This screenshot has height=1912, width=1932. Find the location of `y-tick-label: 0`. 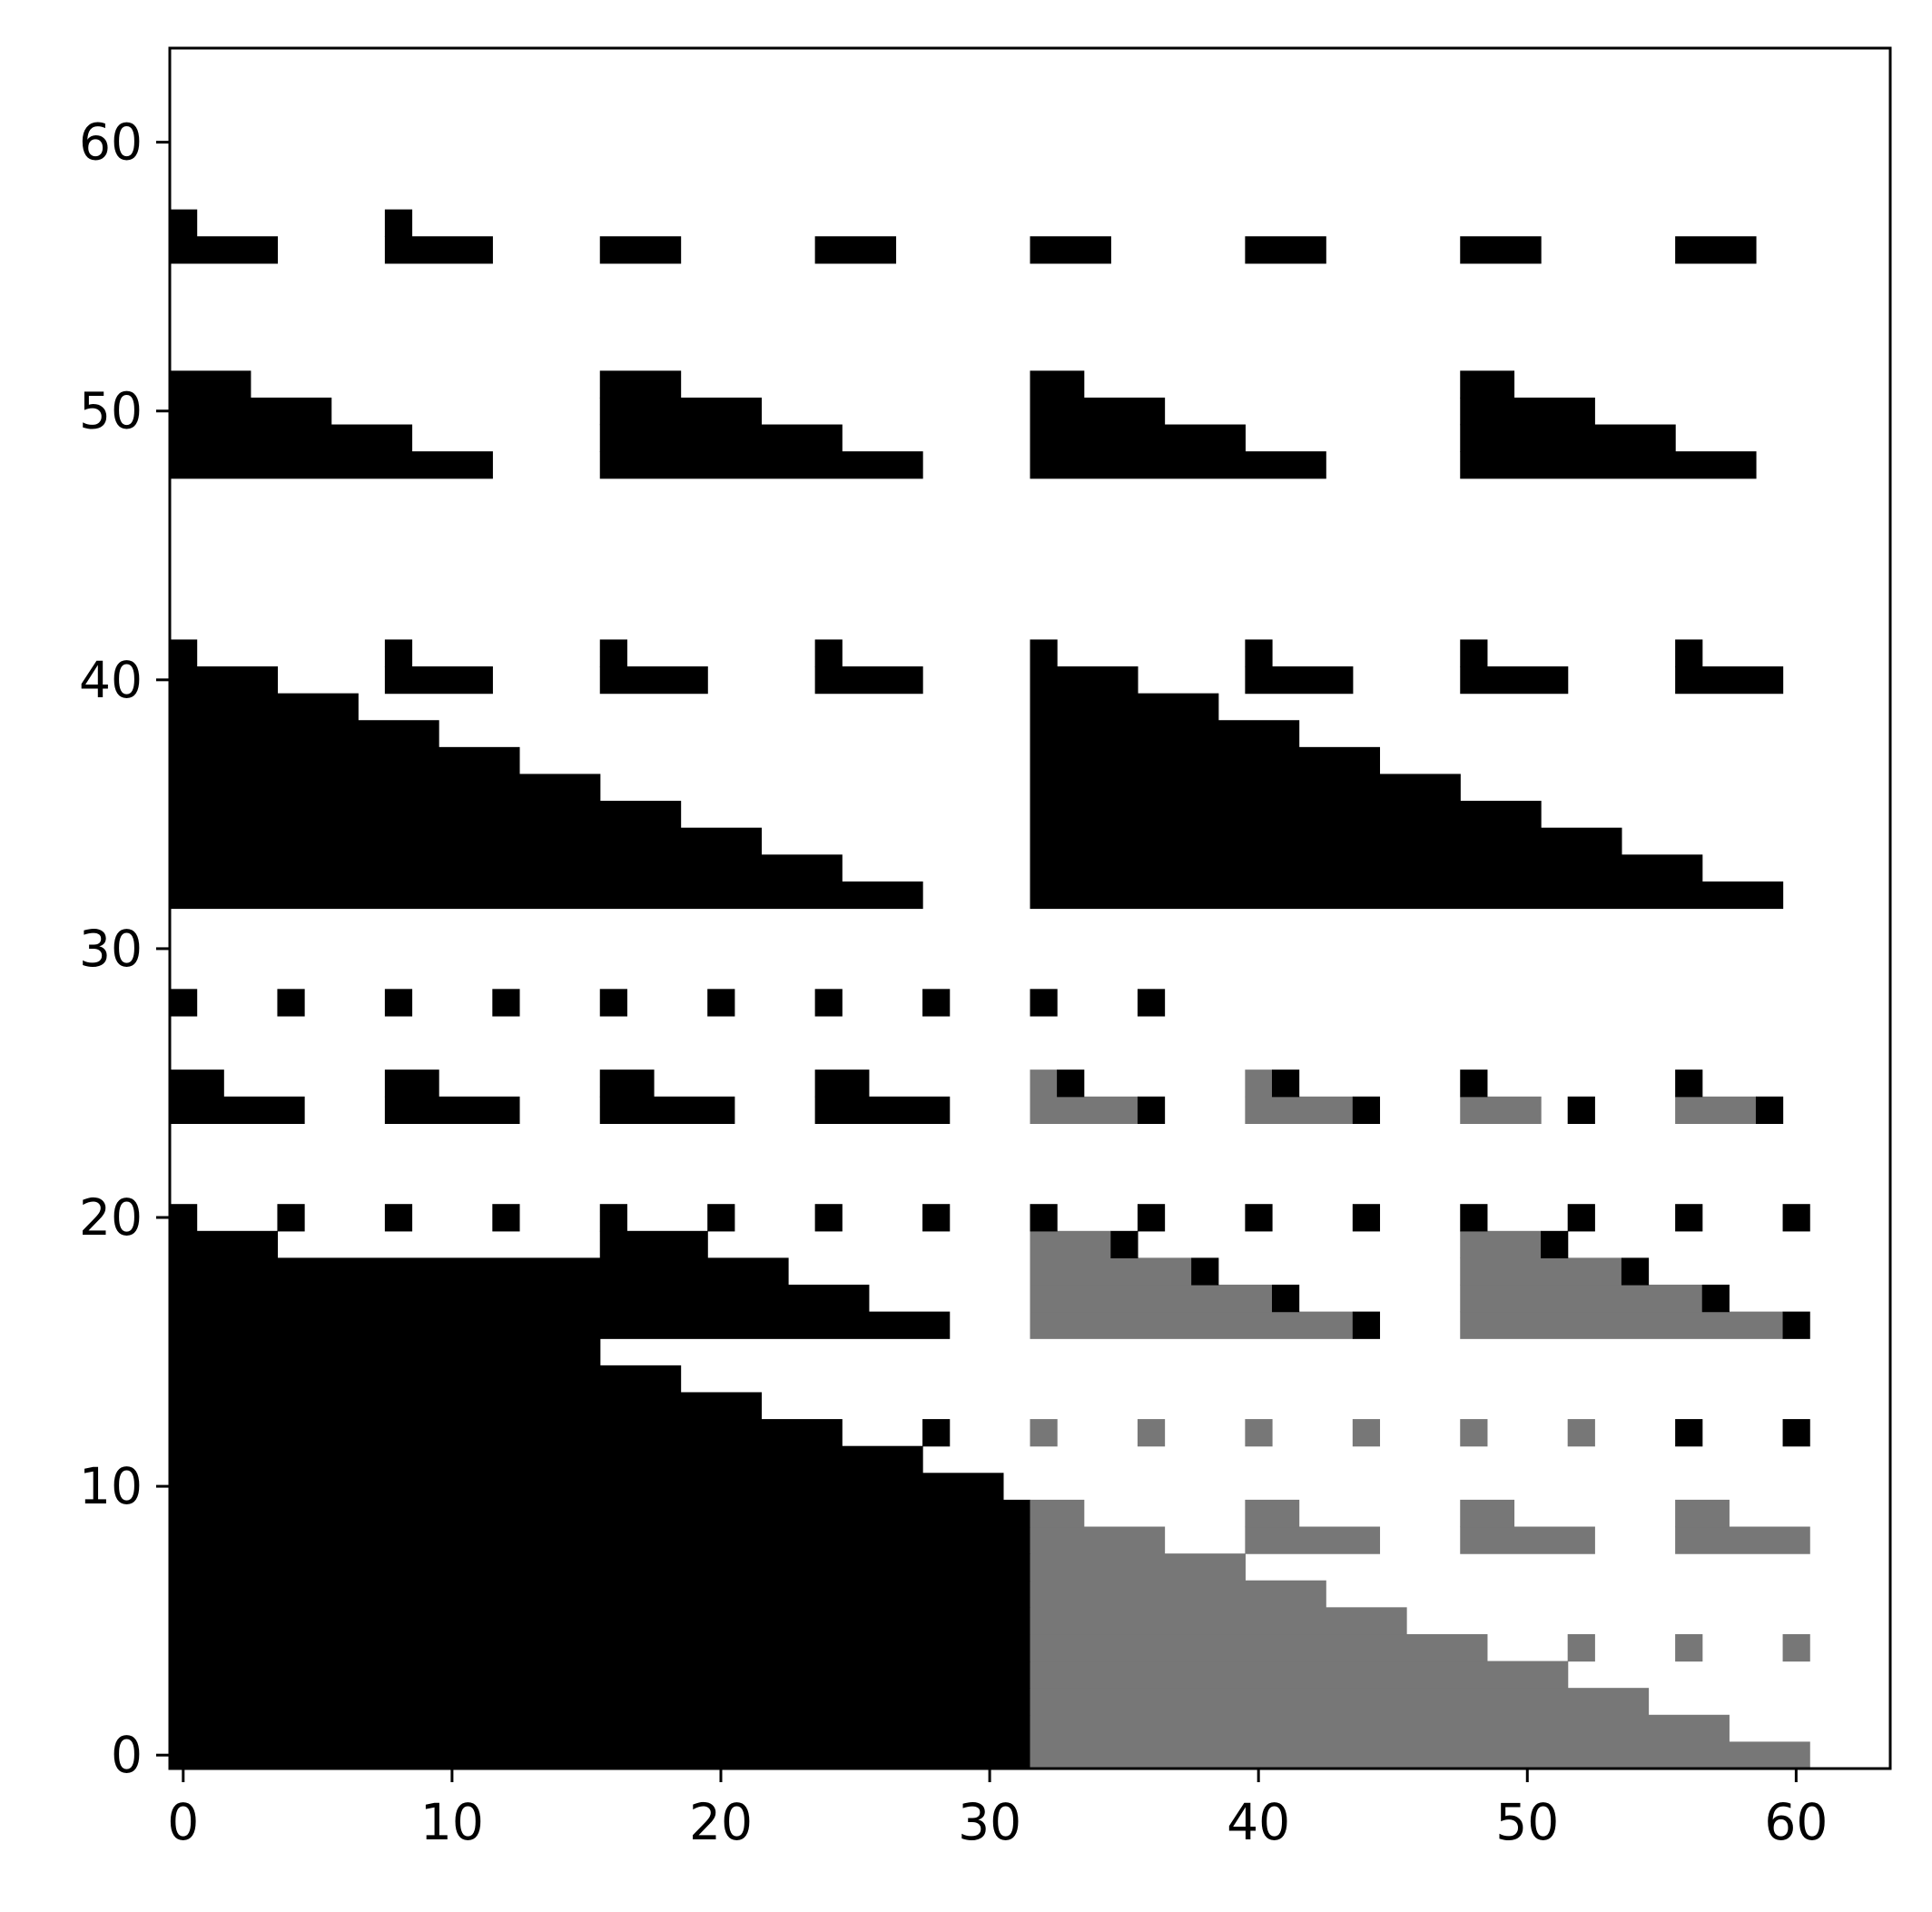

y-tick-label: 0 is located at coordinates (127, 1755).